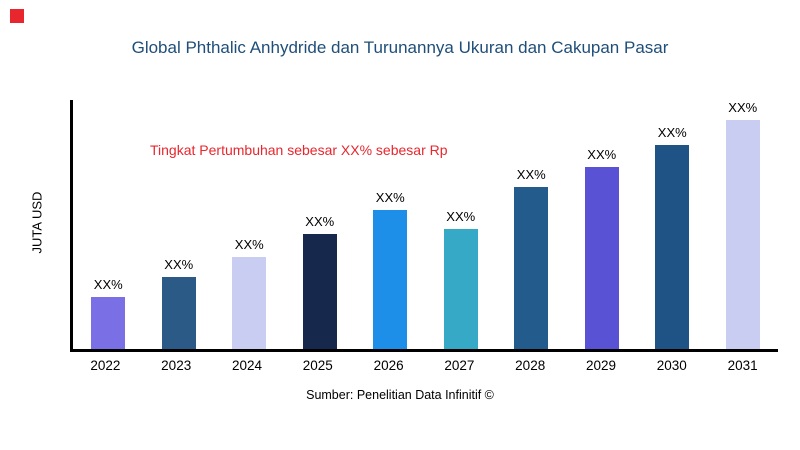 The image size is (800, 450). What do you see at coordinates (317, 365) in the screenshot?
I see `x-axis-tick-label: 2025` at bounding box center [317, 365].